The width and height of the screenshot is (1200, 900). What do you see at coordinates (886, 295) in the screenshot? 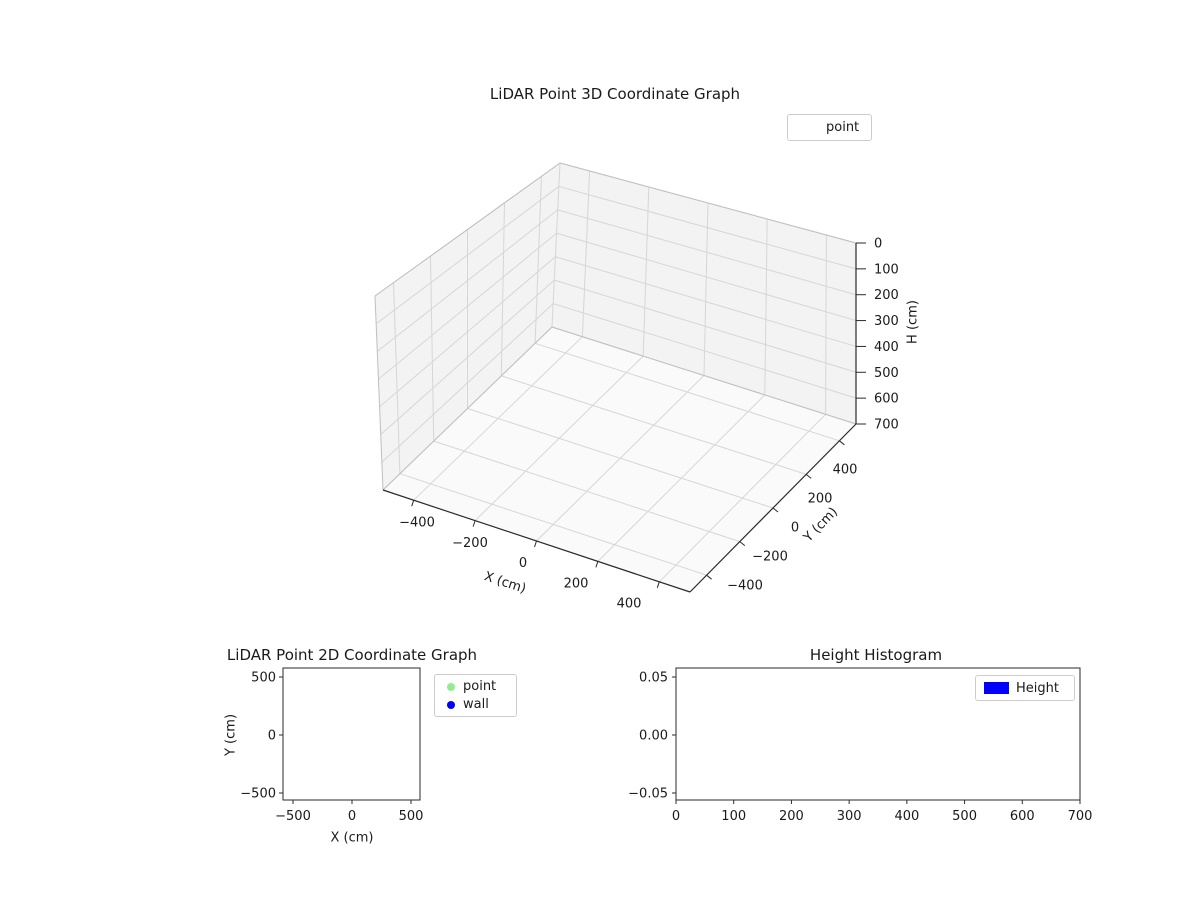
I see `z-tick-label: 200` at bounding box center [886, 295].